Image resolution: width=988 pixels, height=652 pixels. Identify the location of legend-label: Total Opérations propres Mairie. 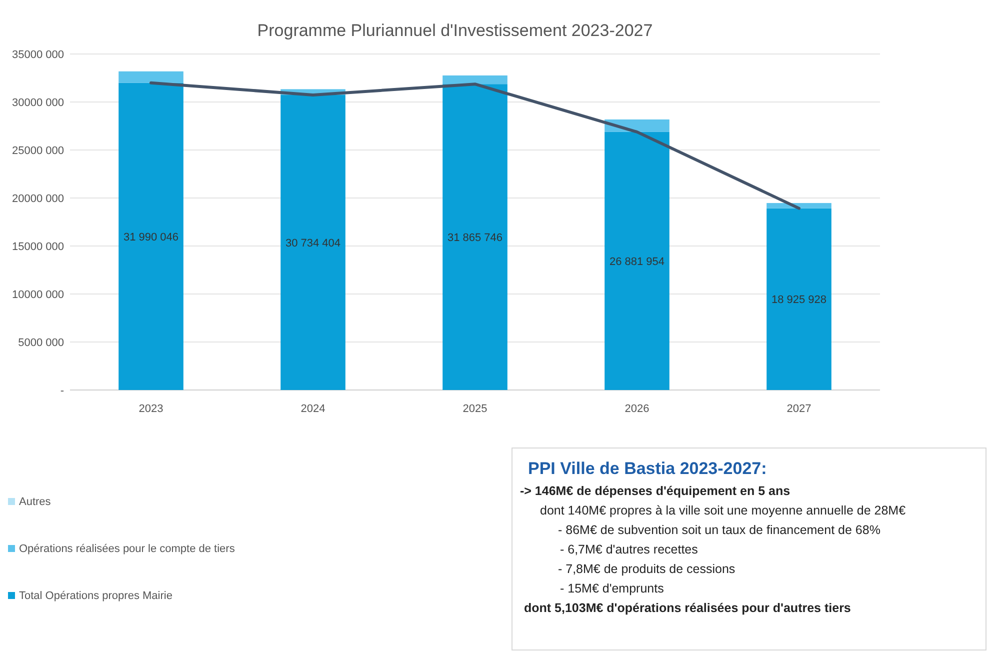
(95, 596).